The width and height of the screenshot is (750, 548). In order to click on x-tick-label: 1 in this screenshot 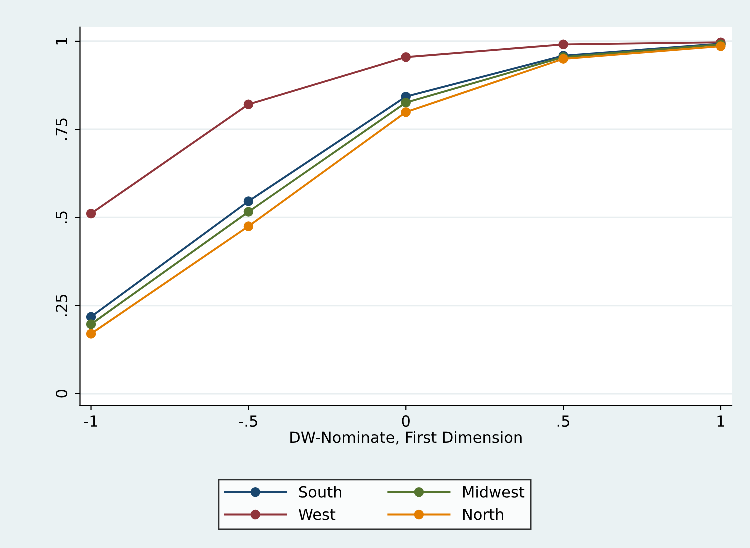, I will do `click(721, 421)`.